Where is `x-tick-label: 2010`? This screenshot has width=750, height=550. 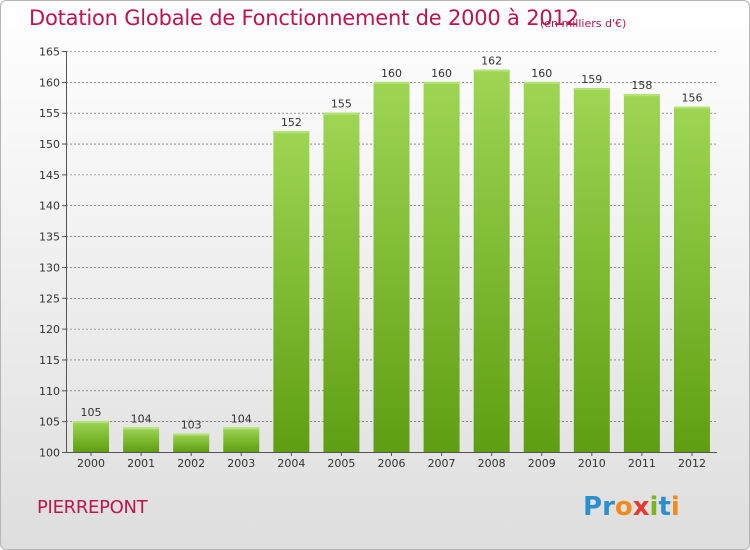
x-tick-label: 2010 is located at coordinates (592, 463).